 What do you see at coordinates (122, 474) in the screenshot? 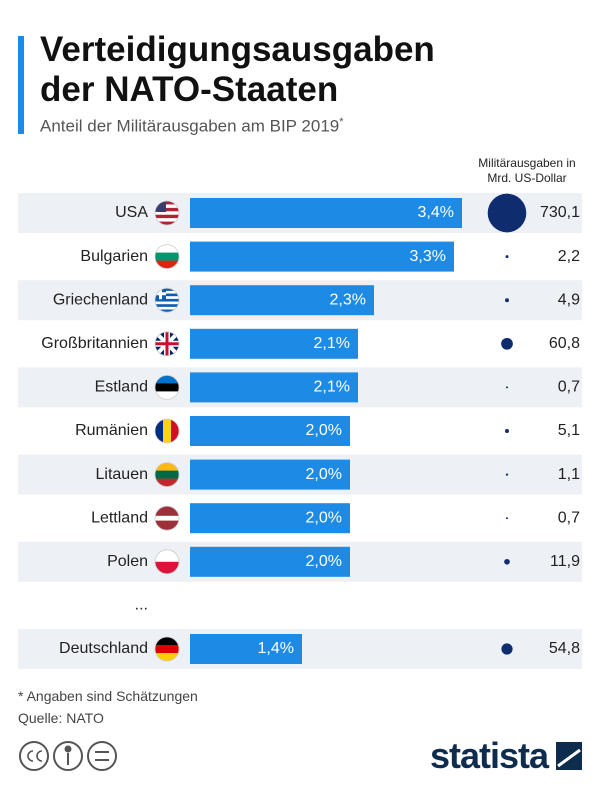
I see `category-label: Litauen` at bounding box center [122, 474].